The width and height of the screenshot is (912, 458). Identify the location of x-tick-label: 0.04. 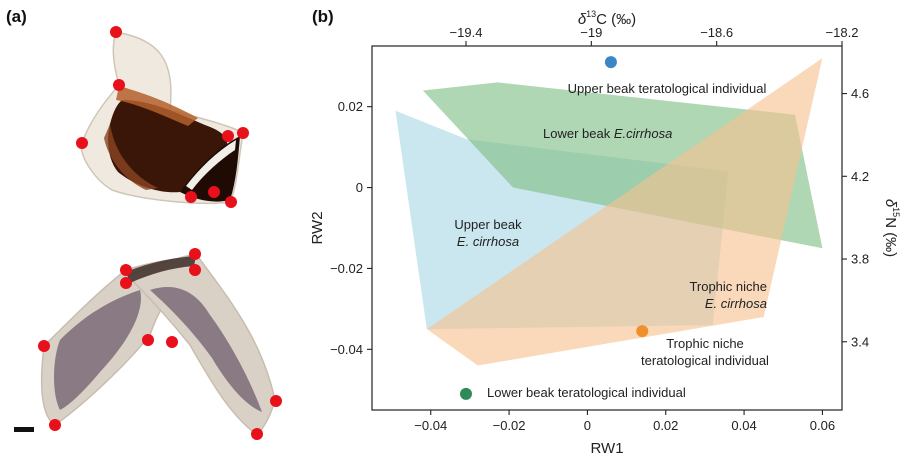
(743, 425).